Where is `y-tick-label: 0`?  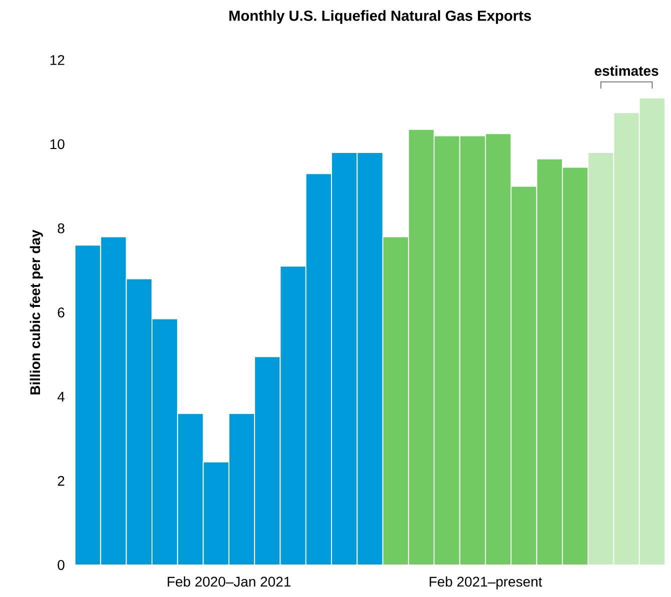
y-tick-label: 0 is located at coordinates (61, 565).